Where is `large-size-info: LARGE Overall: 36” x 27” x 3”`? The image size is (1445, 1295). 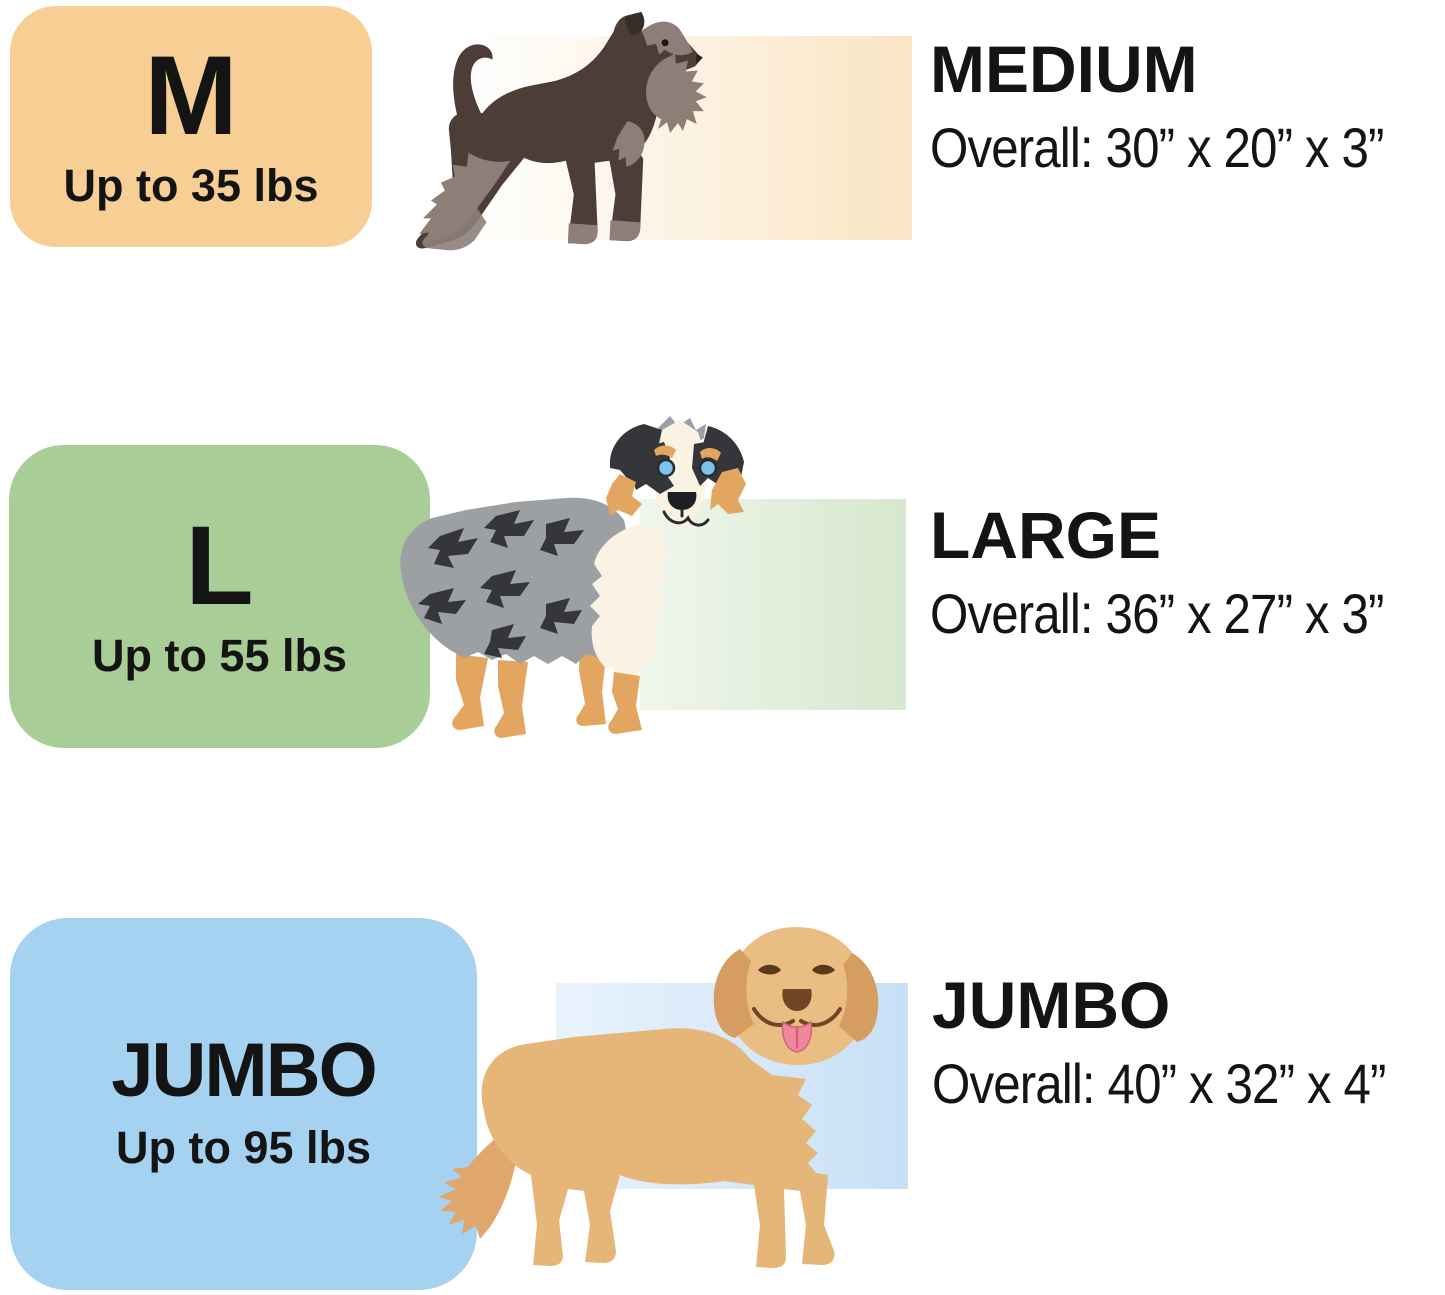 large-size-info: LARGE Overall: 36” x 27” x 3” is located at coordinates (1187, 572).